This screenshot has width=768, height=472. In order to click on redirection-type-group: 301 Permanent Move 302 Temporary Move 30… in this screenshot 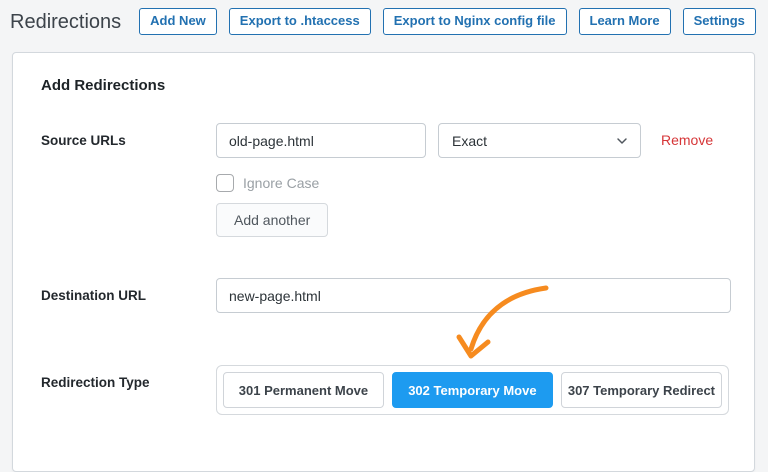, I will do `click(472, 390)`.